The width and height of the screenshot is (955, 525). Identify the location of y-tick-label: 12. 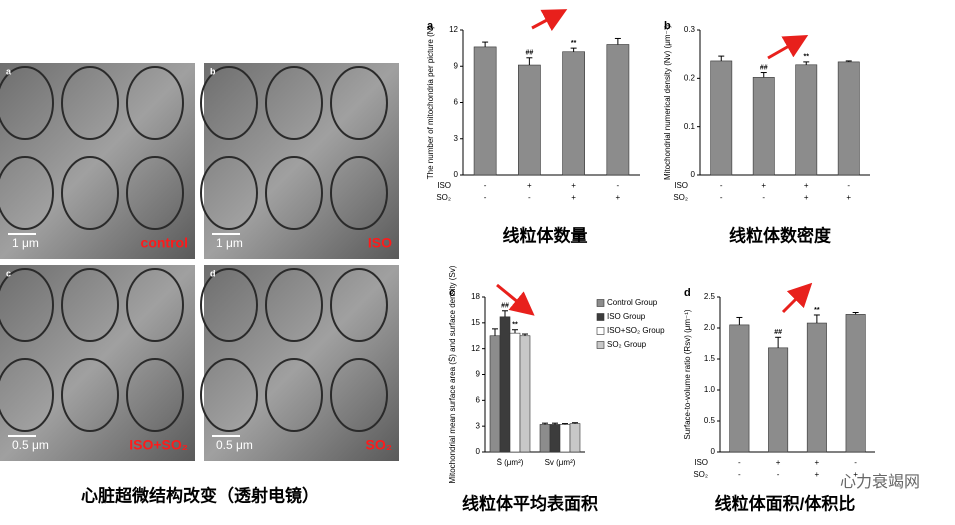
(453, 29).